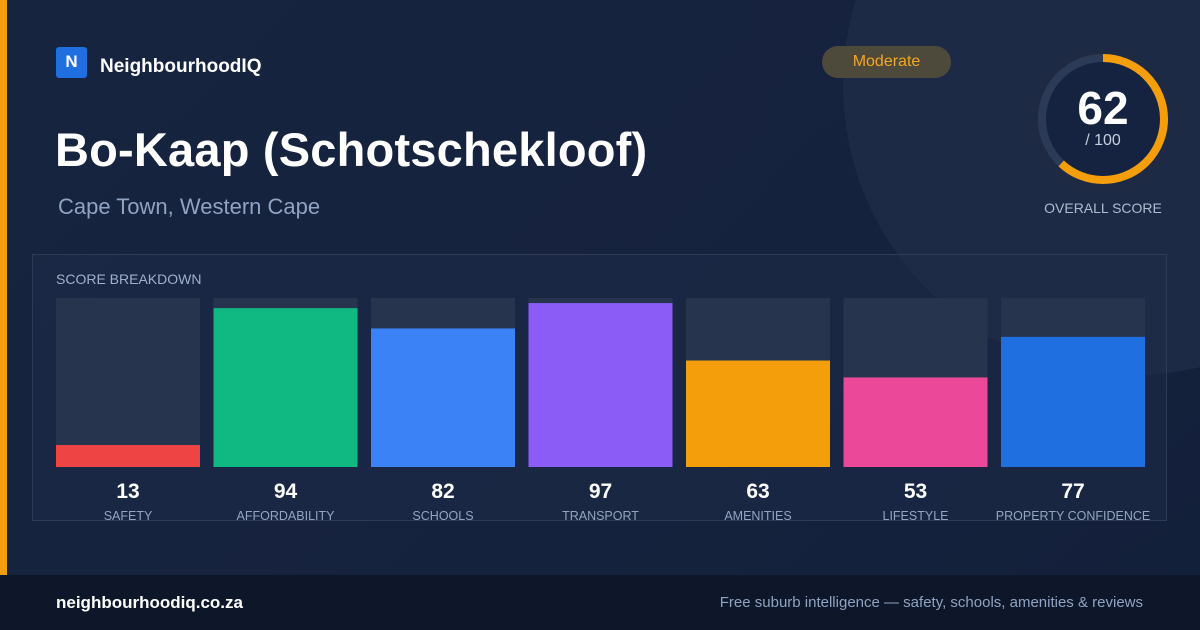 The height and width of the screenshot is (630, 1200). What do you see at coordinates (1103, 208) in the screenshot?
I see `overall-score-label: OVERALL SCORE` at bounding box center [1103, 208].